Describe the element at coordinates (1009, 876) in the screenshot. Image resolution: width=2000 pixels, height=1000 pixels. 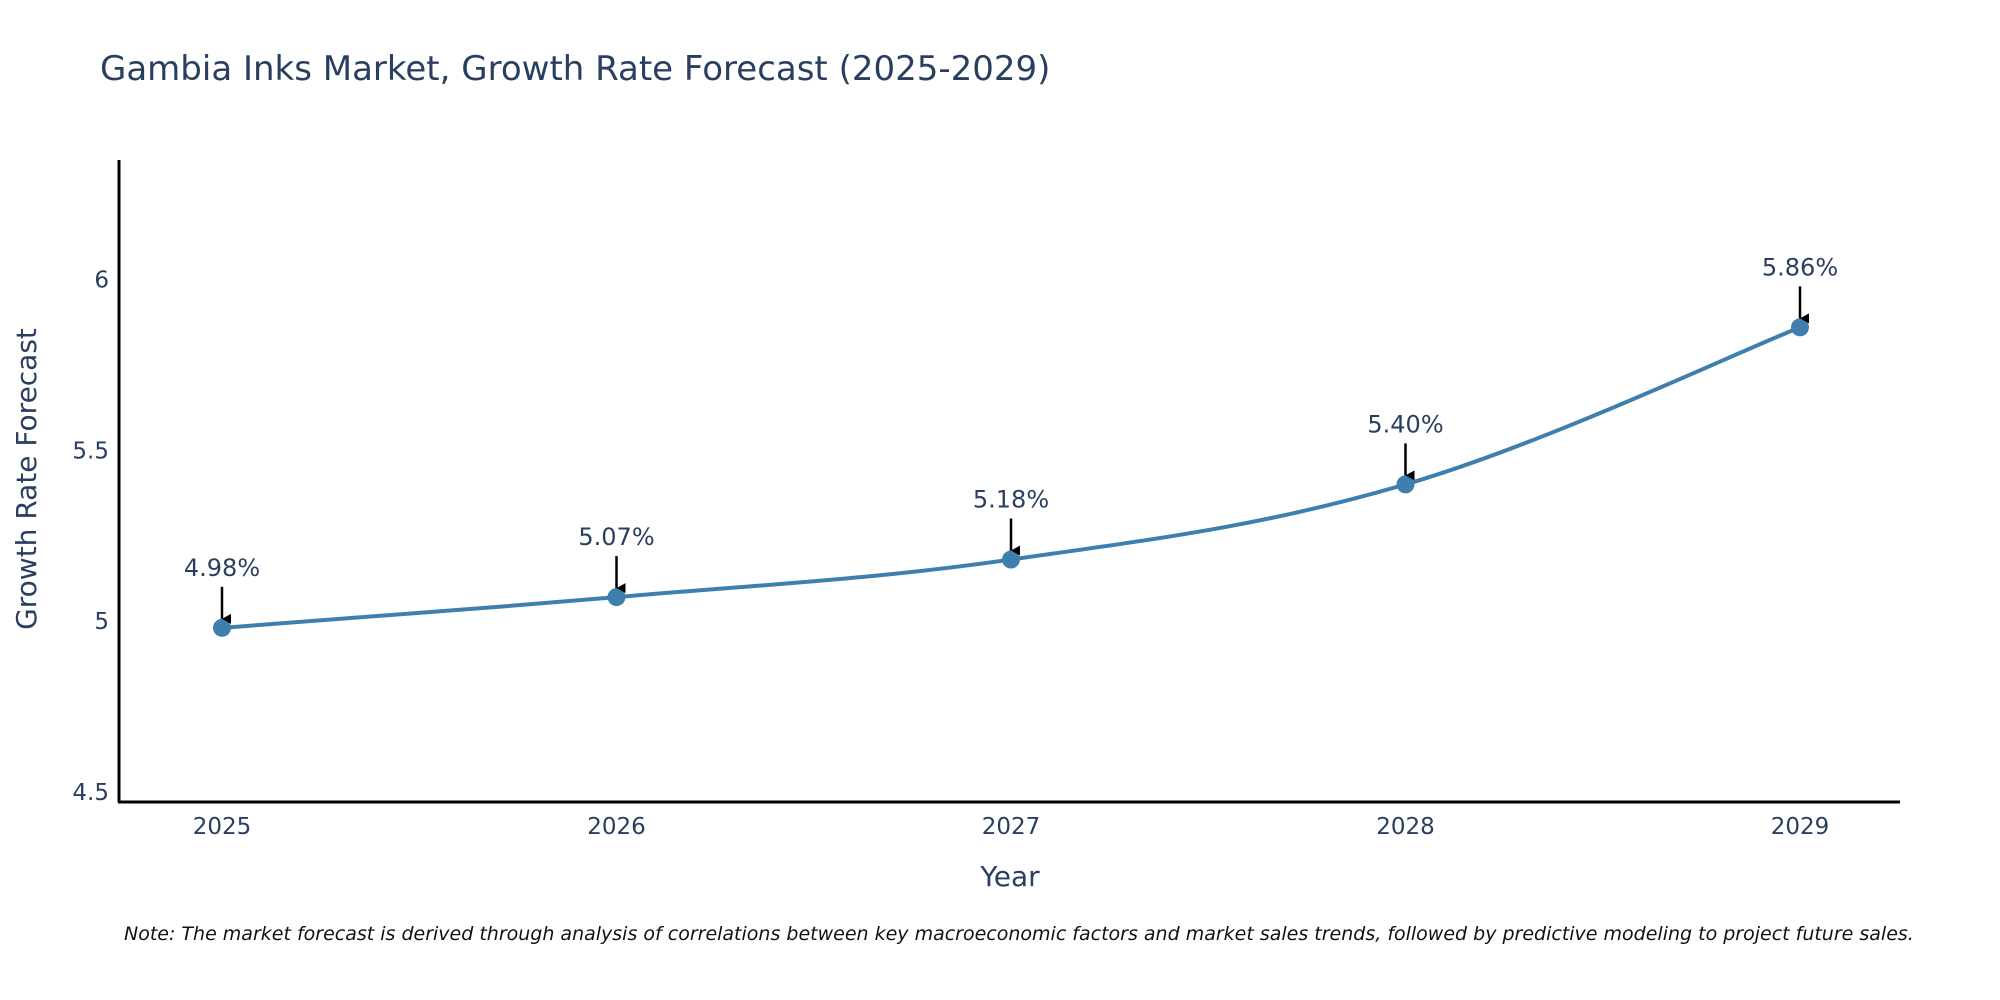
I see `x-axis-title: Year` at that location.